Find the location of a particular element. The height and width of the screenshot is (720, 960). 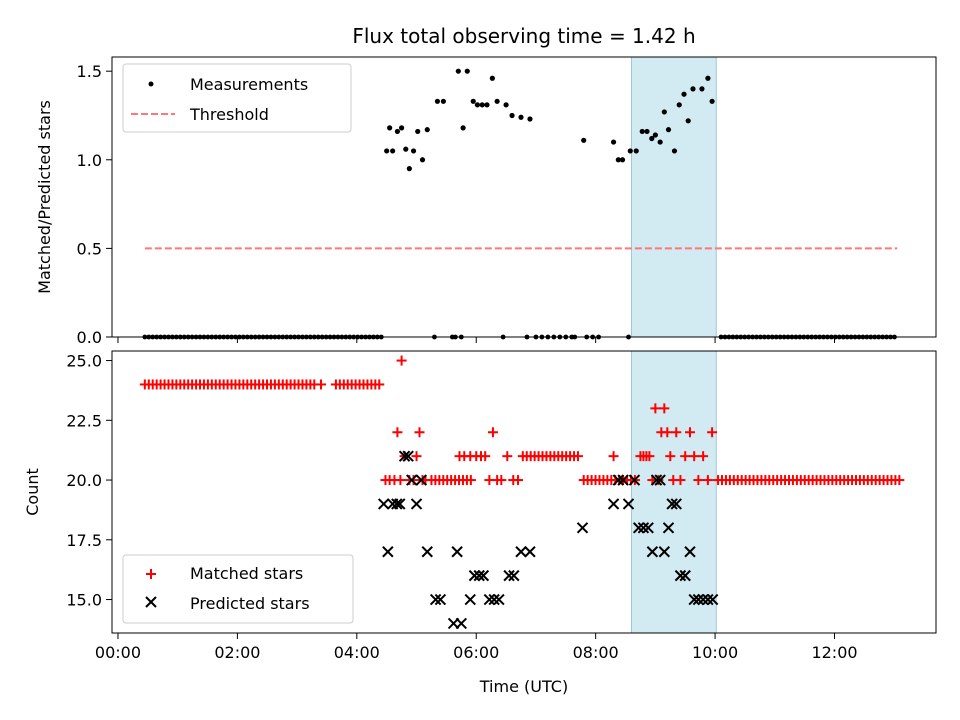

bottom-xtick-label: 12:00 is located at coordinates (834, 652).